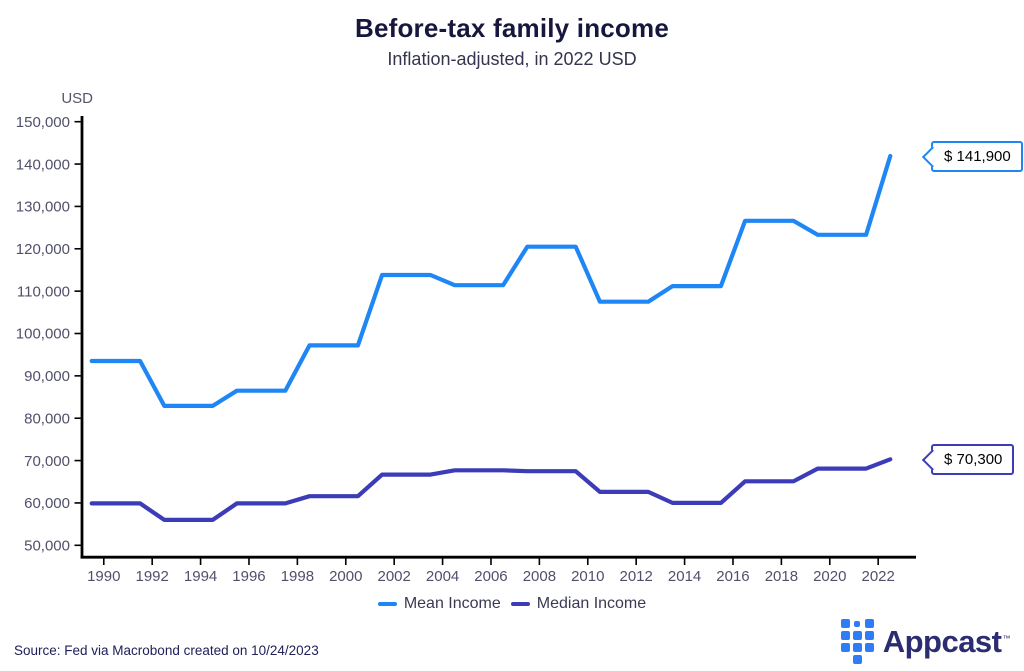 This screenshot has width=1024, height=671. Describe the element at coordinates (452, 603) in the screenshot. I see `legend-label-mean: Mean Income` at that location.